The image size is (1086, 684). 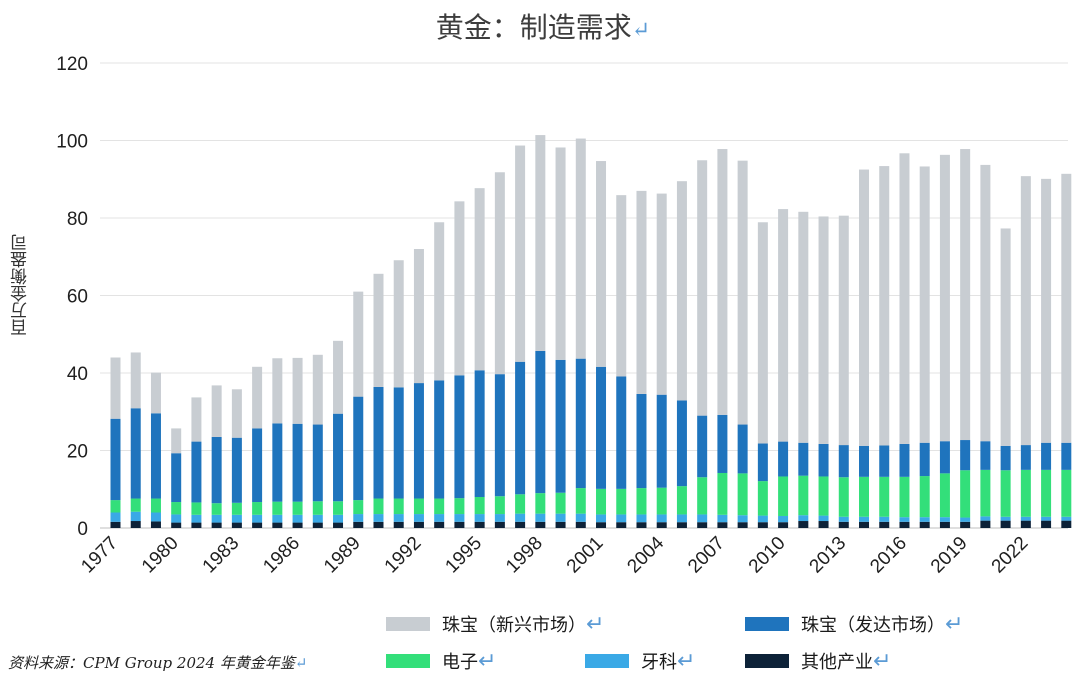 What do you see at coordinates (463, 555) in the screenshot?
I see `x-tick-label: 1995` at bounding box center [463, 555].